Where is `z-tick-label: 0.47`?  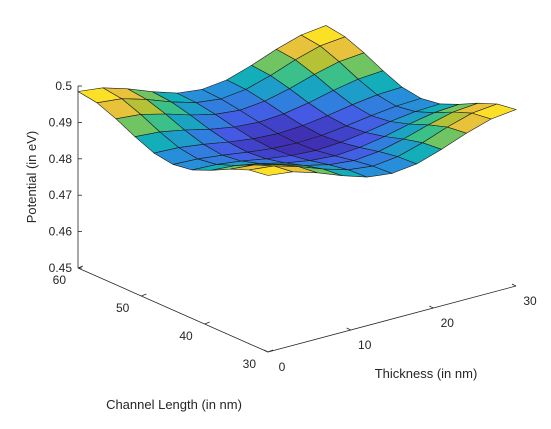 z-tick-label: 0.47 is located at coordinates (61, 195).